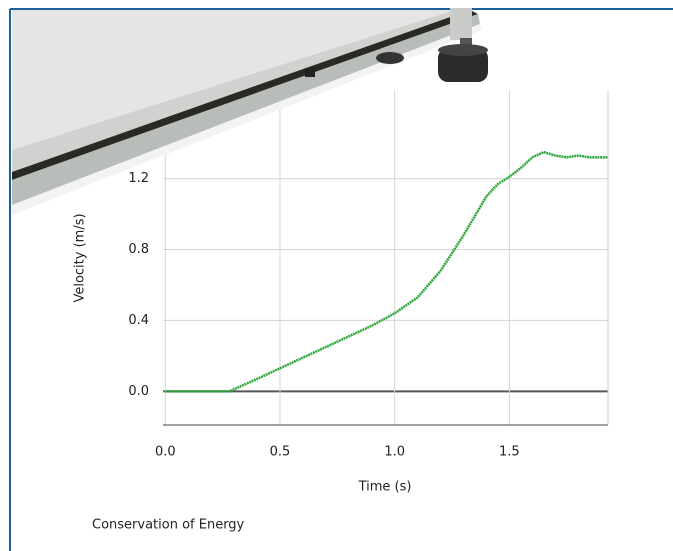 The image size is (673, 551). Describe the element at coordinates (280, 452) in the screenshot. I see `x-tick-label: 0.5` at that location.